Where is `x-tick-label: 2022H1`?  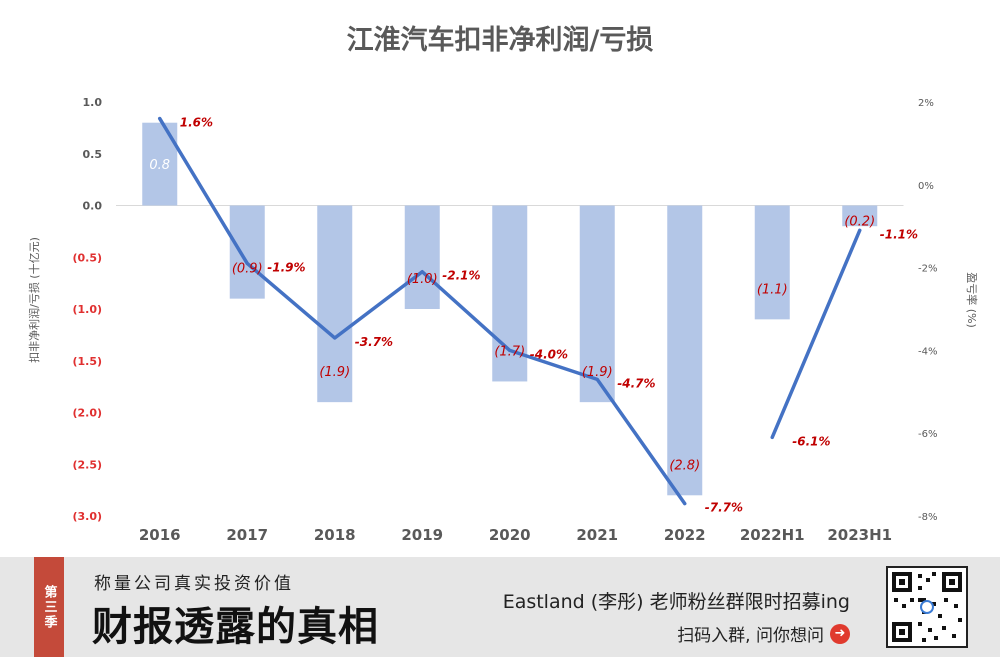
x-tick-label: 2022H1 is located at coordinates (772, 535).